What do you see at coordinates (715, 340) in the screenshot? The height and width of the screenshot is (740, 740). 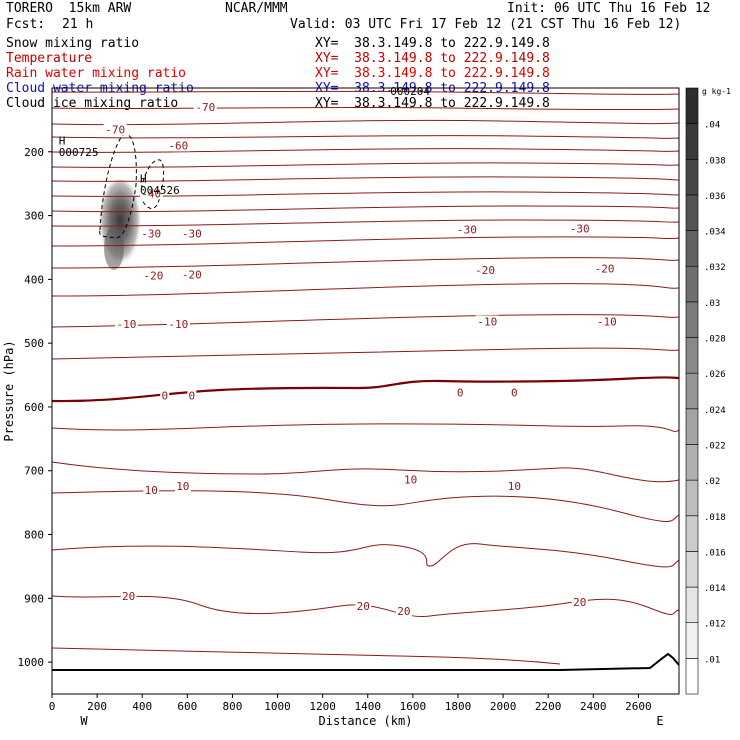 I see `colorbar-tick-label: .028` at bounding box center [715, 340].